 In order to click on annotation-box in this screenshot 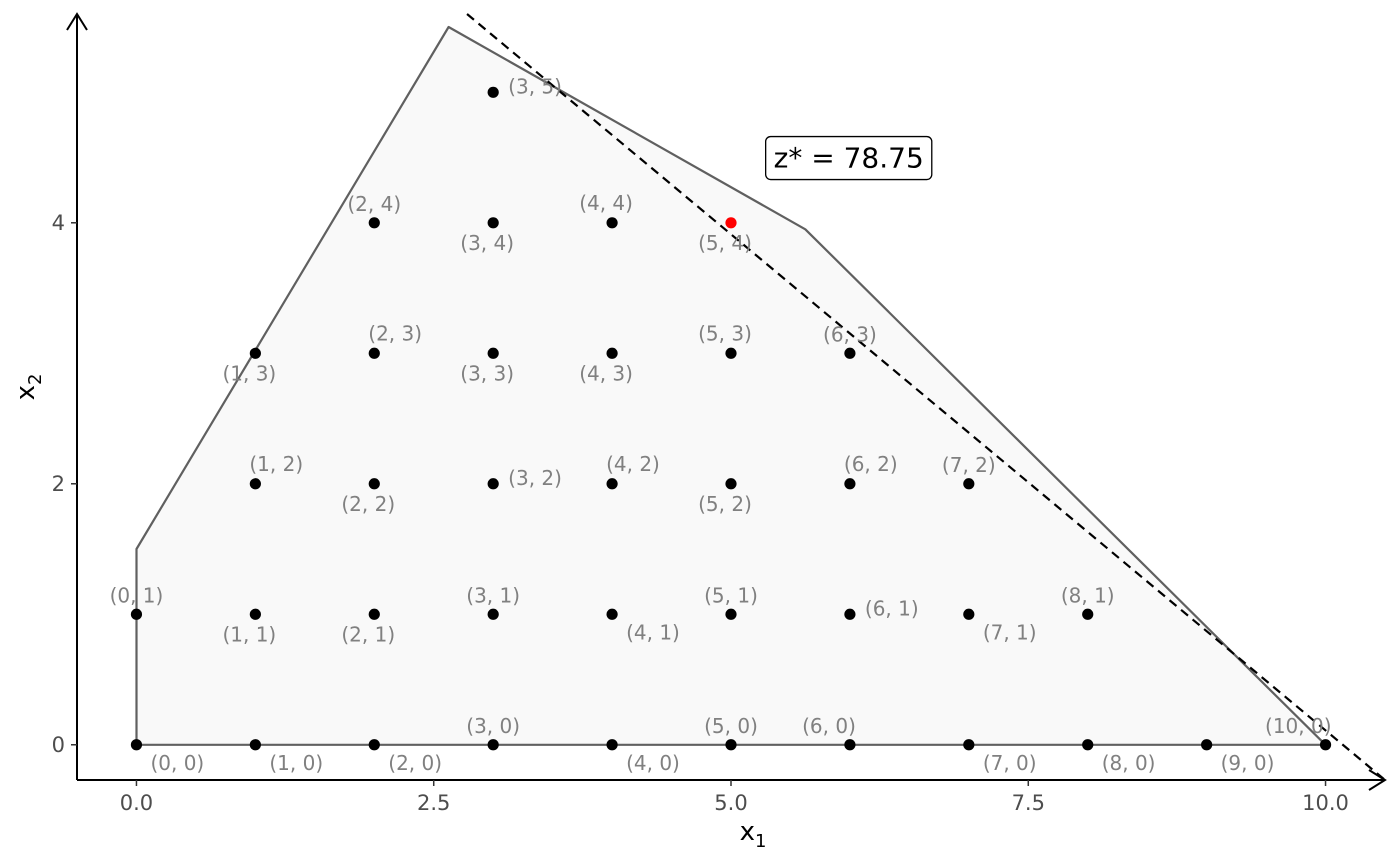, I will do `click(849, 158)`.